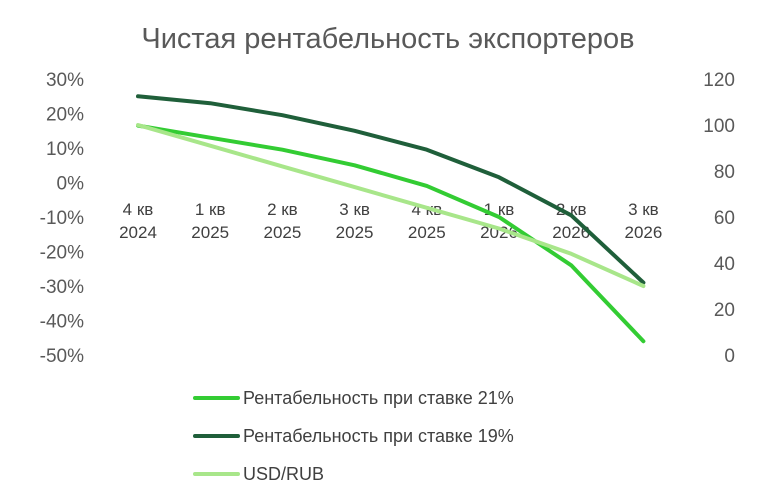 This screenshot has width=758, height=489. Describe the element at coordinates (62, 253) in the screenshot. I see `left-tick-label: -20%` at that location.